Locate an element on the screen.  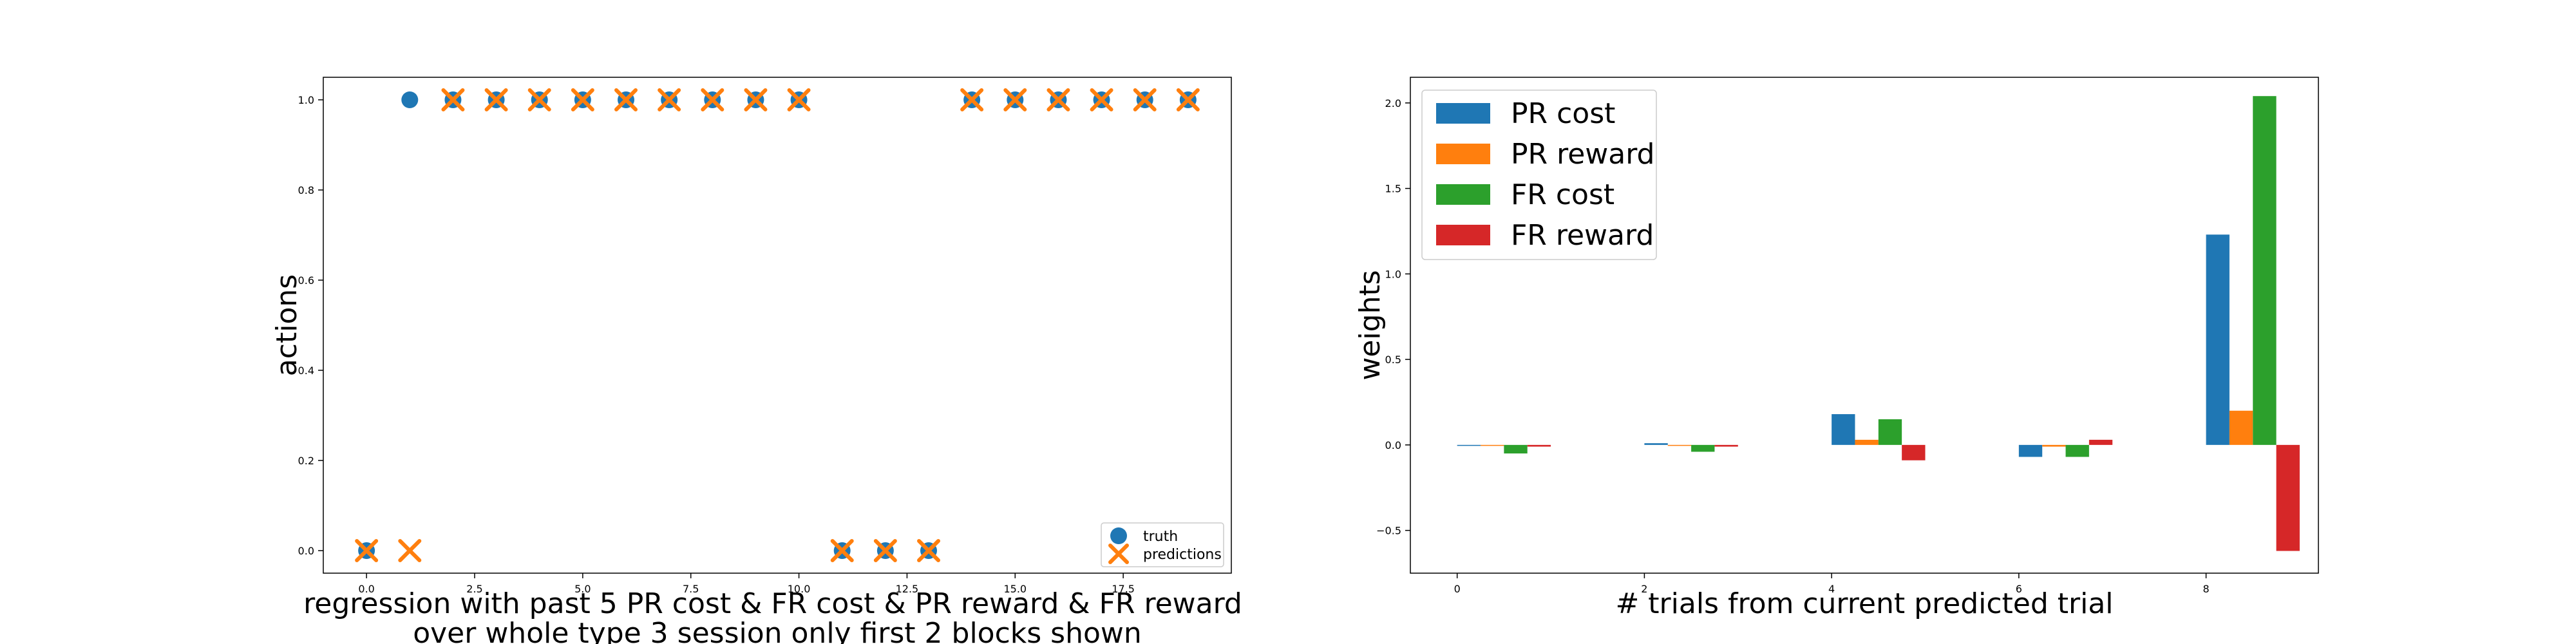
x-axis-label: # trials from current predicted trial is located at coordinates (1864, 603).